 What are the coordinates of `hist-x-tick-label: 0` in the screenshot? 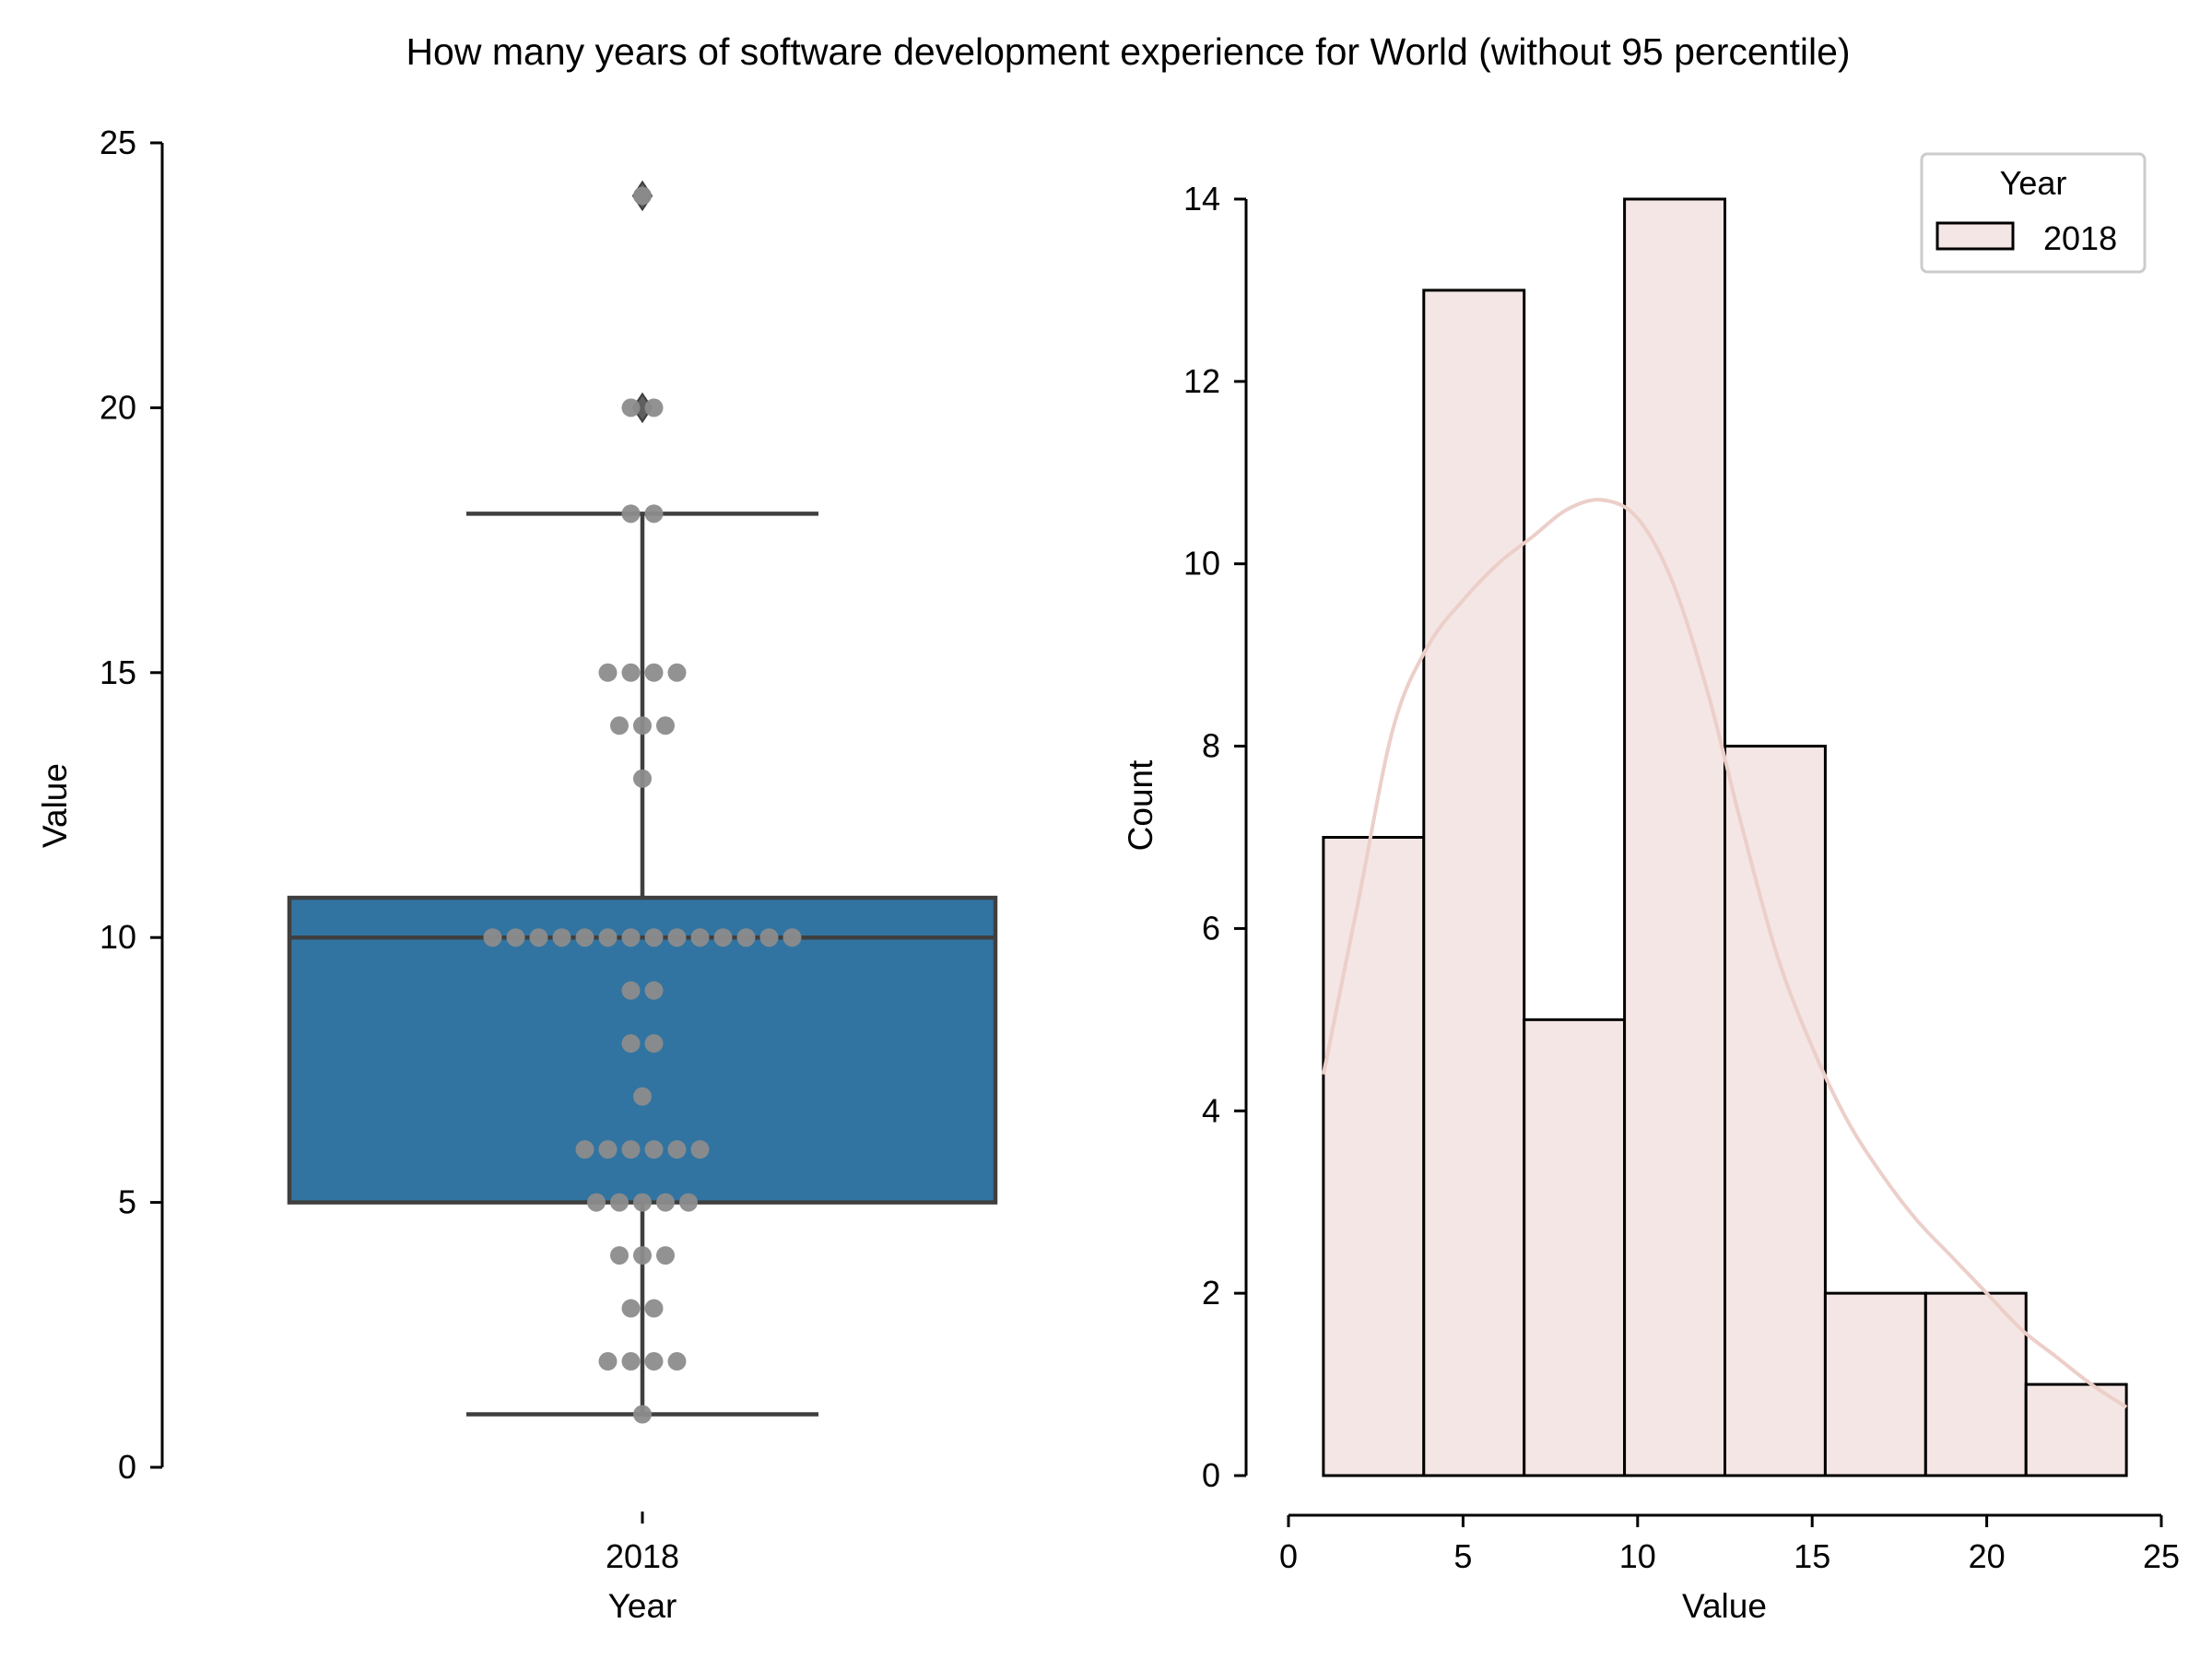 It's located at (1288, 1556).